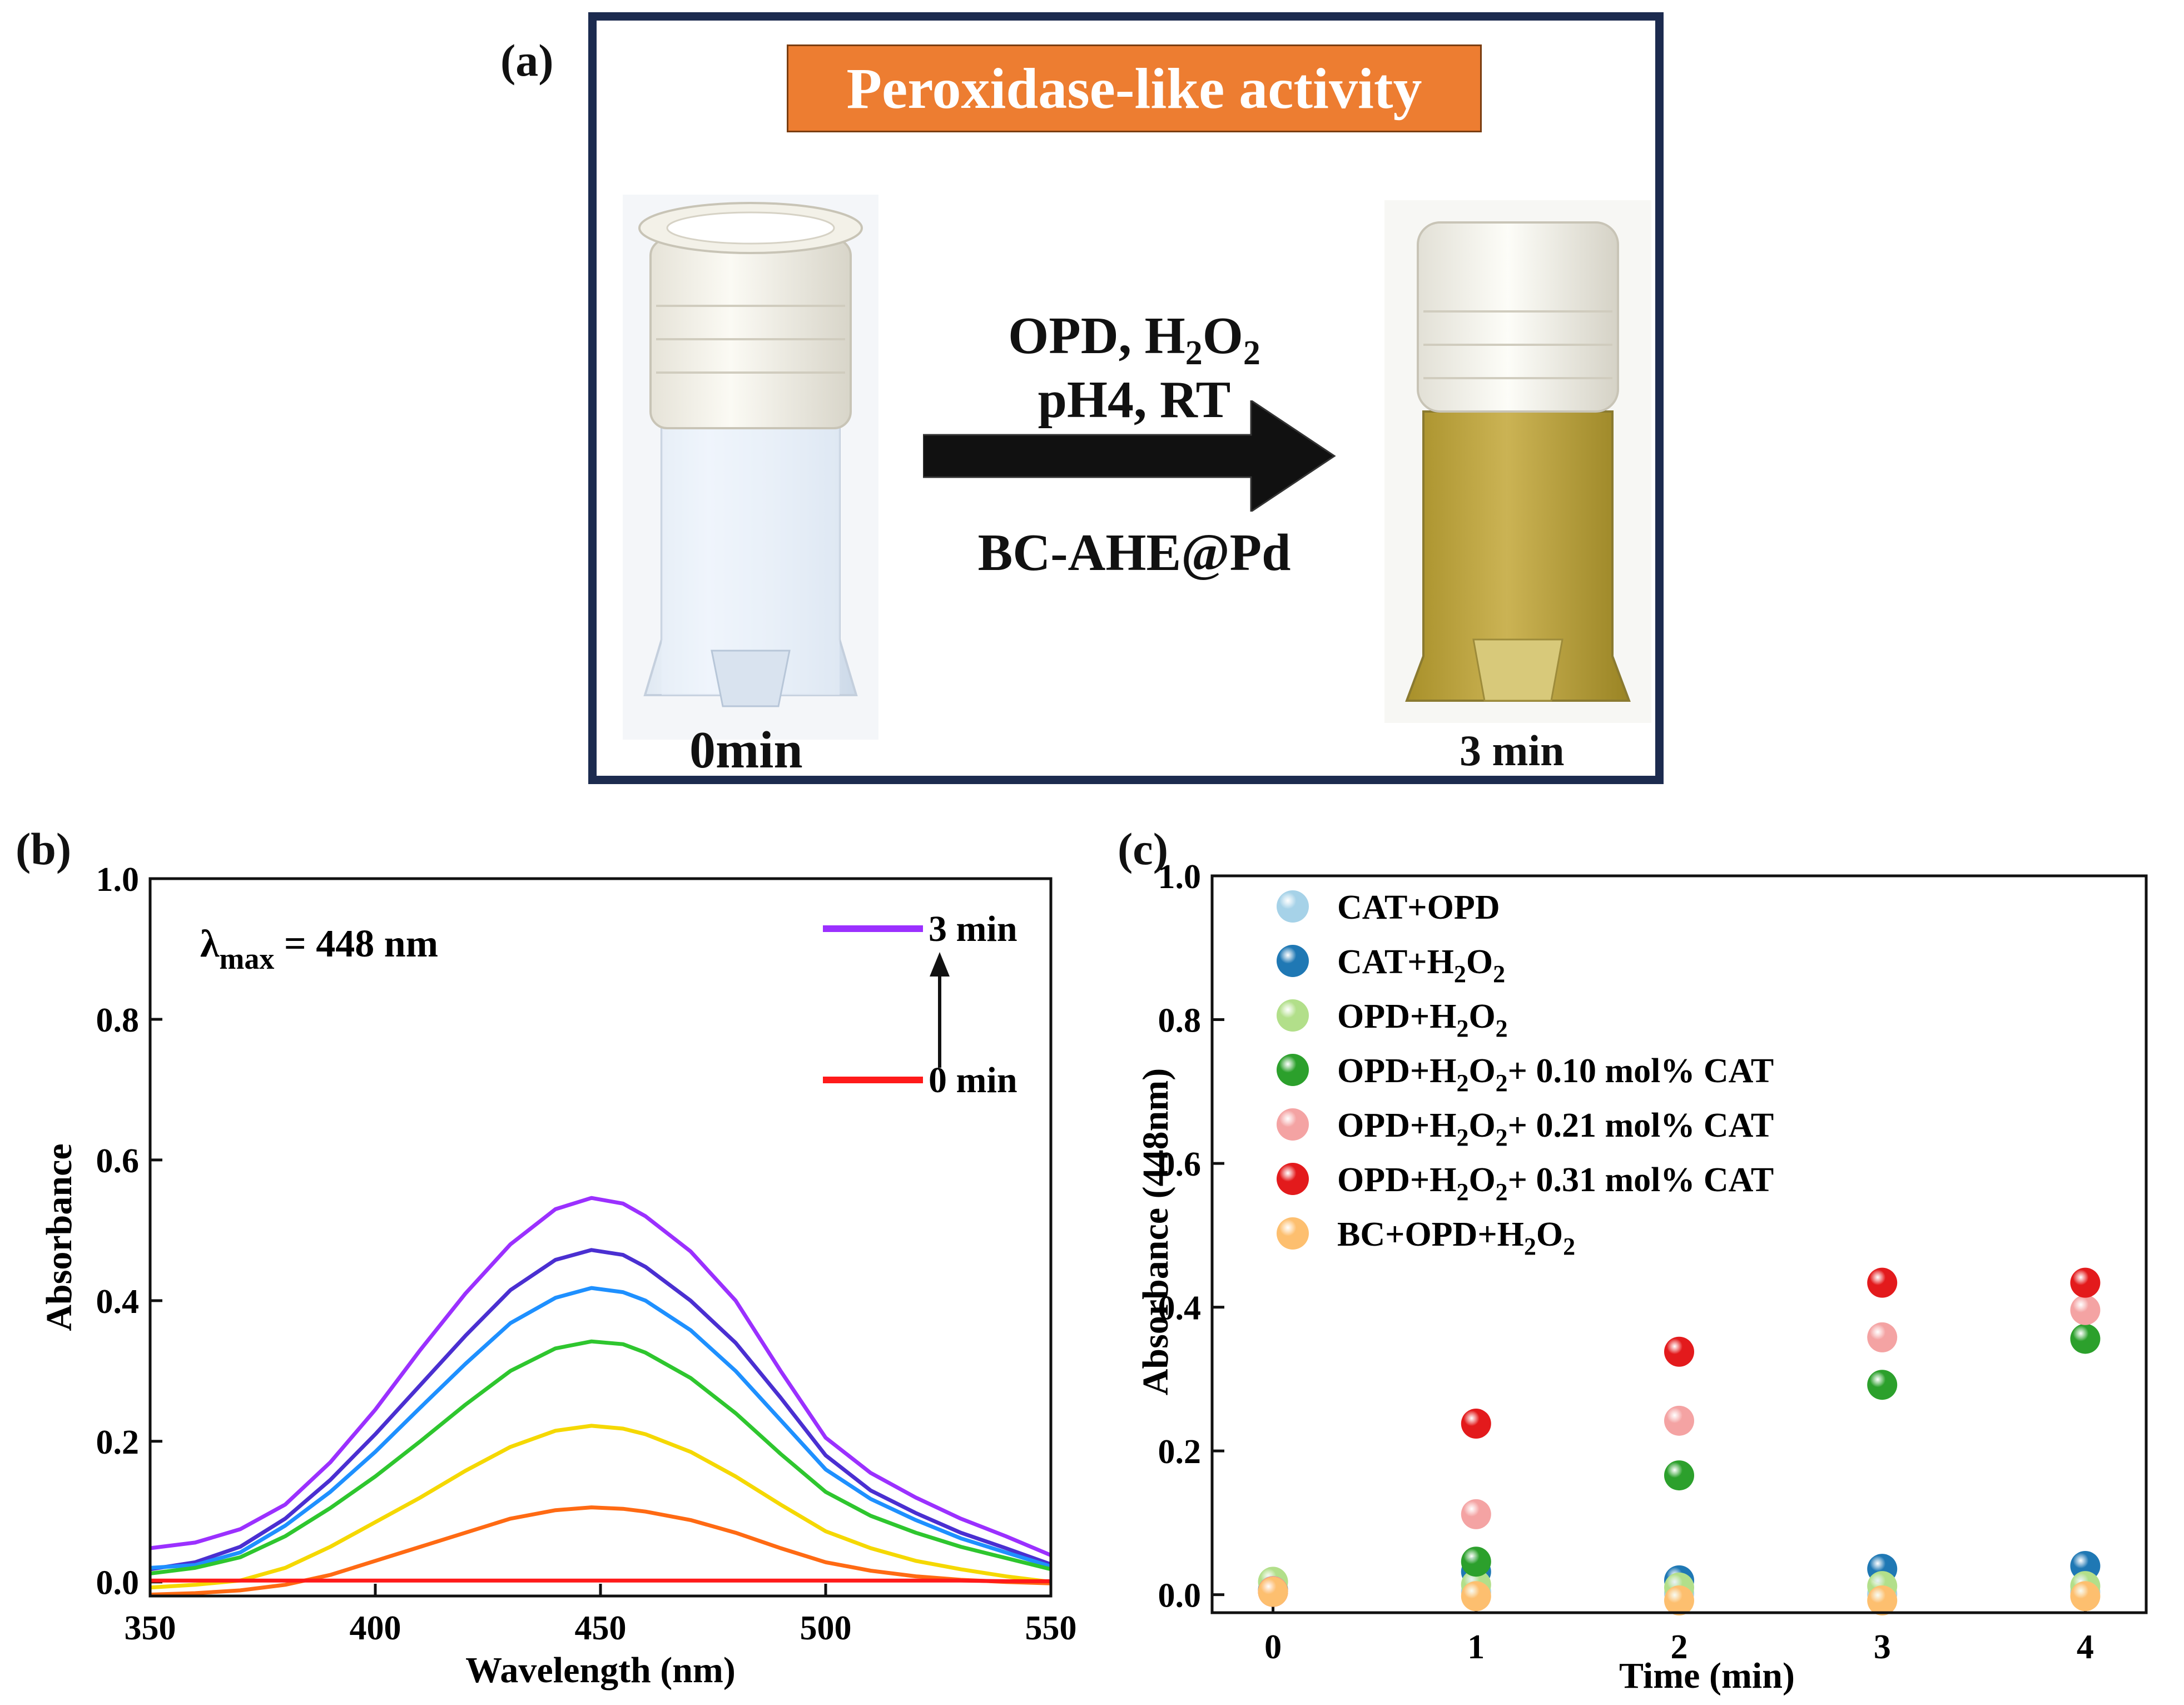 The image size is (2184, 1705). I want to click on legend-label-2: OPD+H2O2, so click(1422, 1020).